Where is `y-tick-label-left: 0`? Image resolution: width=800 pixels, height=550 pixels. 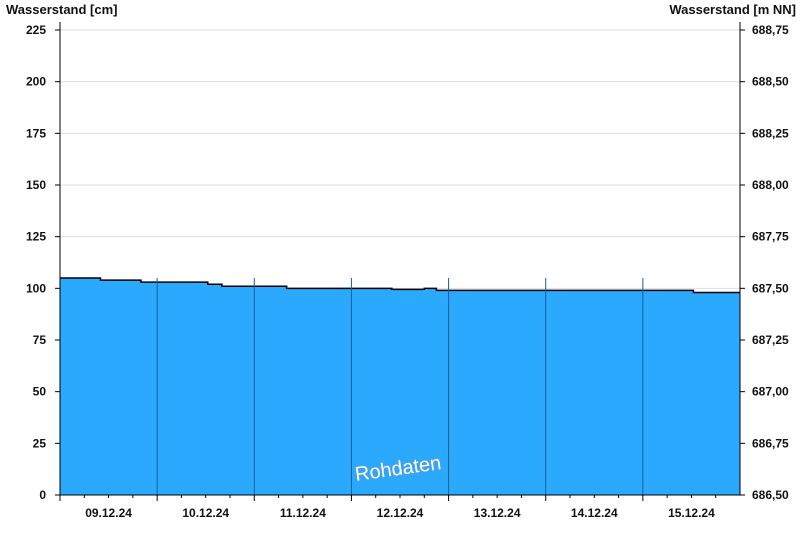 y-tick-label-left: 0 is located at coordinates (42, 495).